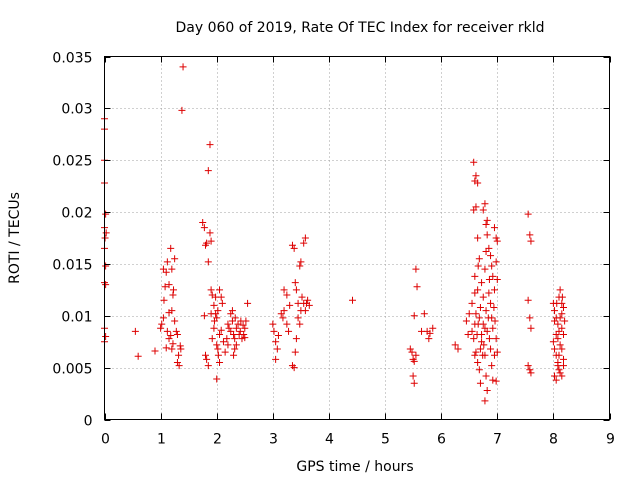 The width and height of the screenshot is (640, 480). Describe the element at coordinates (217, 440) in the screenshot. I see `x-tick-label: 2` at that location.